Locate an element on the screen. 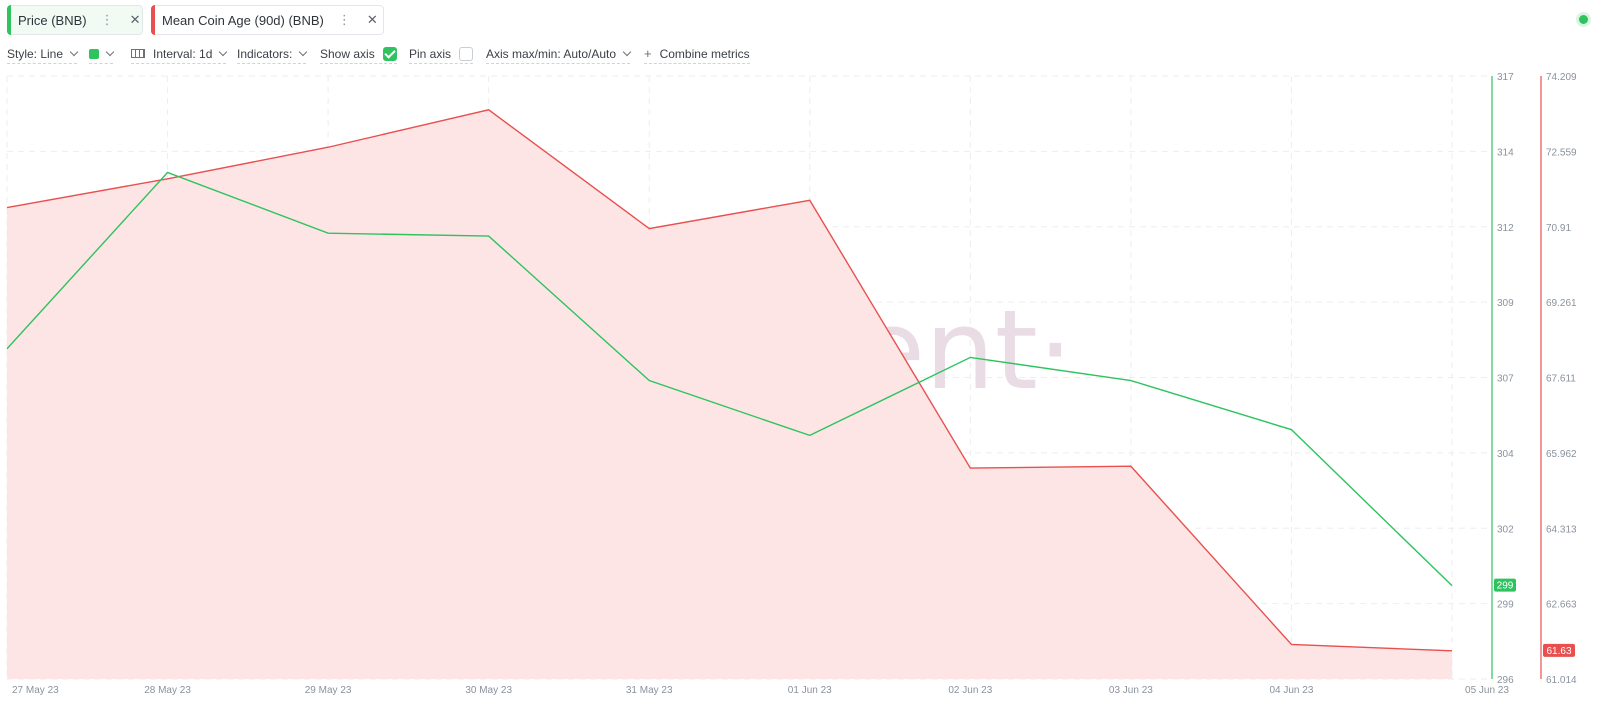  x-axis-tick-label: 27 May 23 is located at coordinates (35, 690).